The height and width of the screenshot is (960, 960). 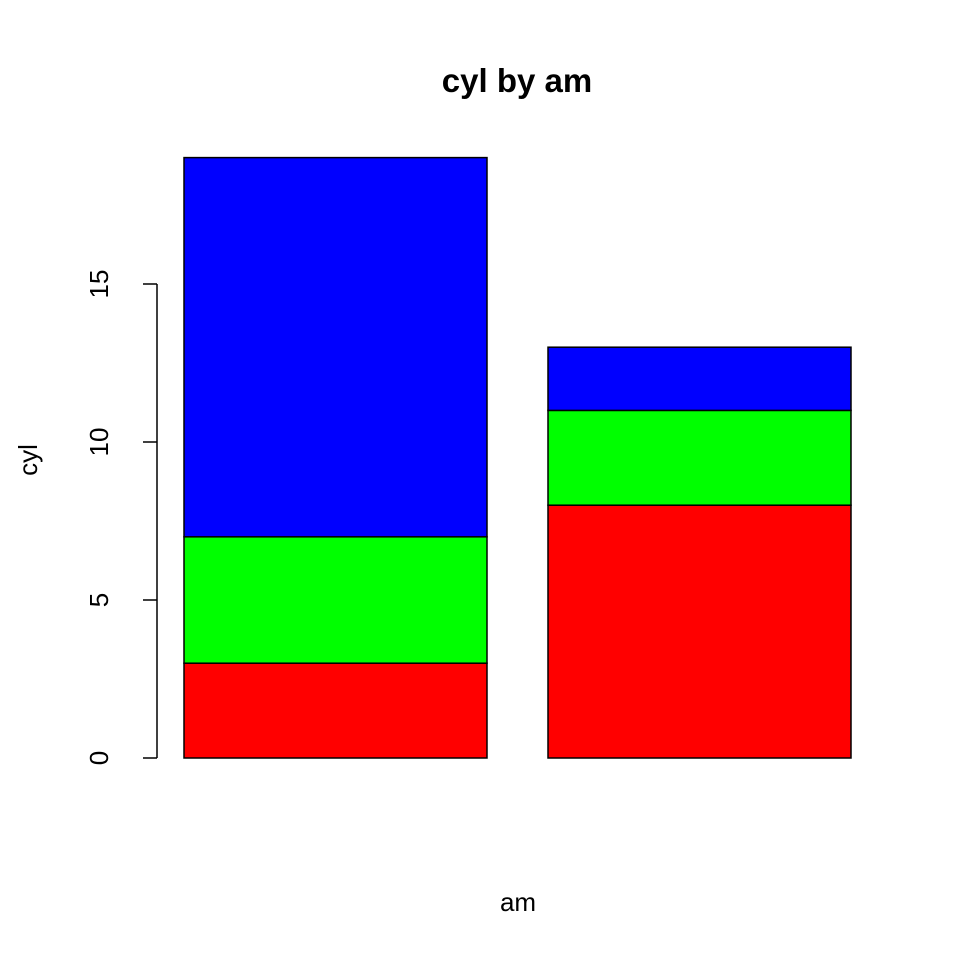 What do you see at coordinates (99, 284) in the screenshot?
I see `y-tick-label: 15` at bounding box center [99, 284].